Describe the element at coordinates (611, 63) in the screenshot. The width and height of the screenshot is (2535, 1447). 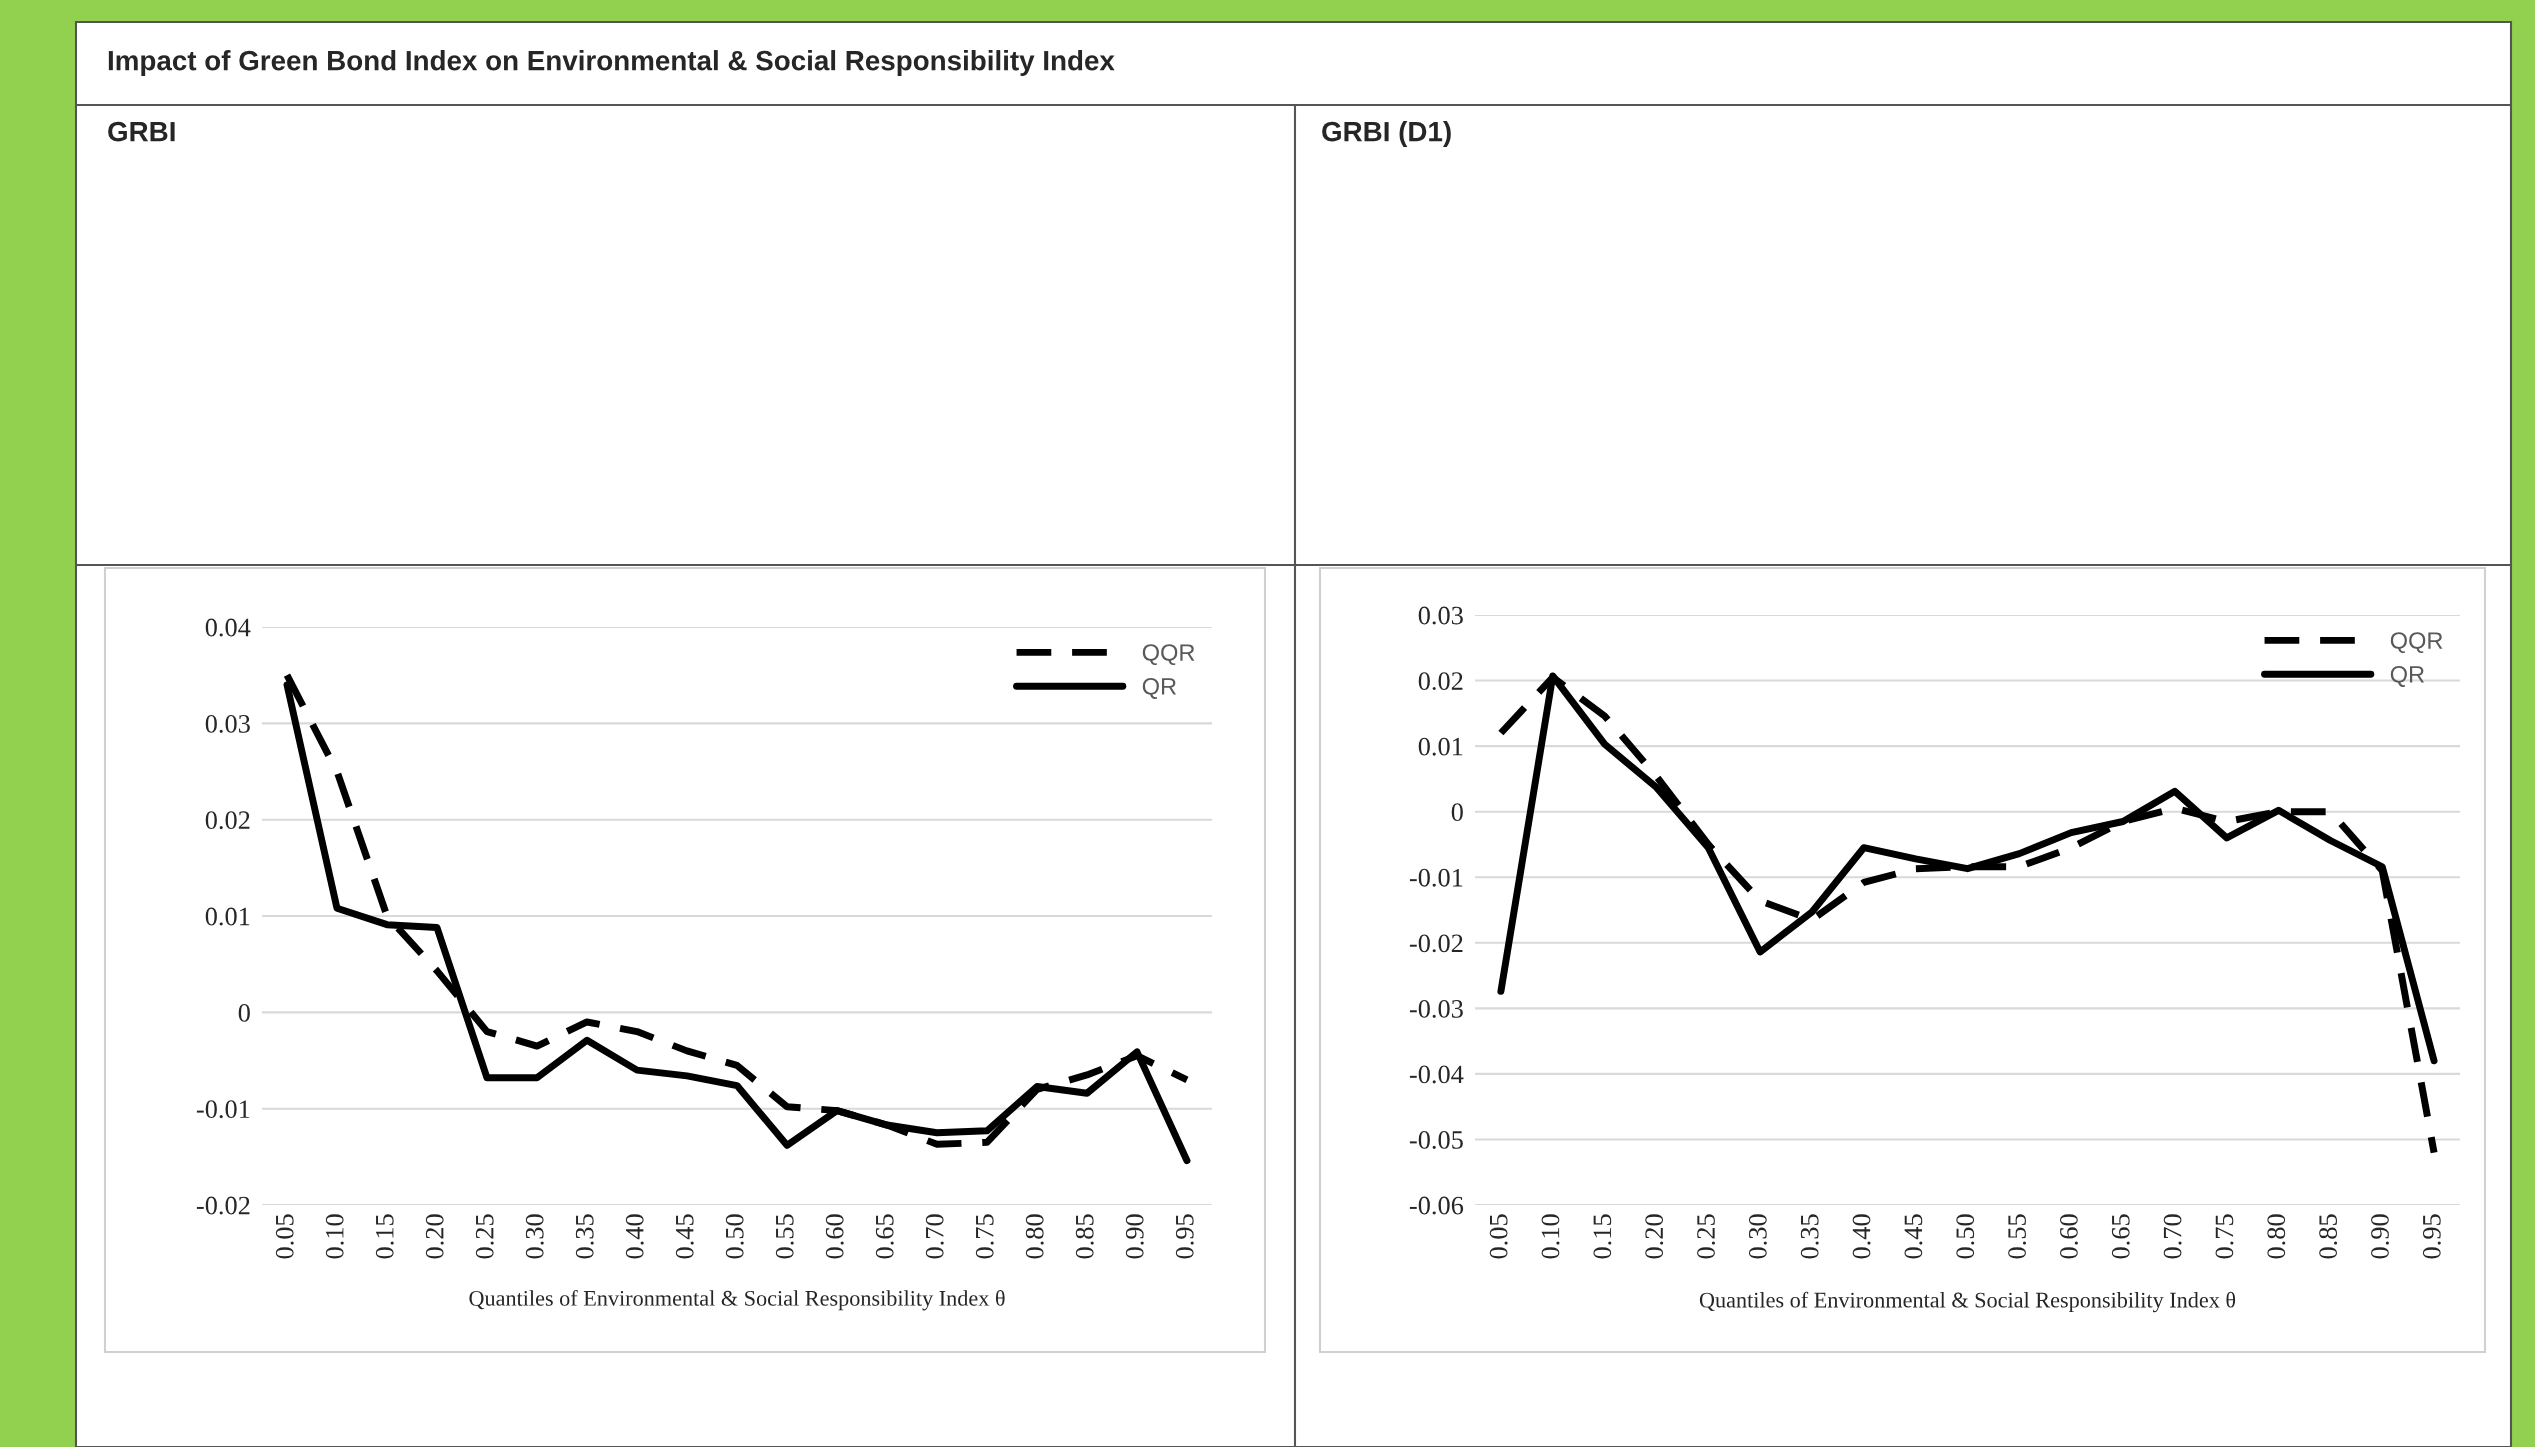
I see `text: Impact of Green Bond Index on Environmental & Social Responsibility Index` at that location.